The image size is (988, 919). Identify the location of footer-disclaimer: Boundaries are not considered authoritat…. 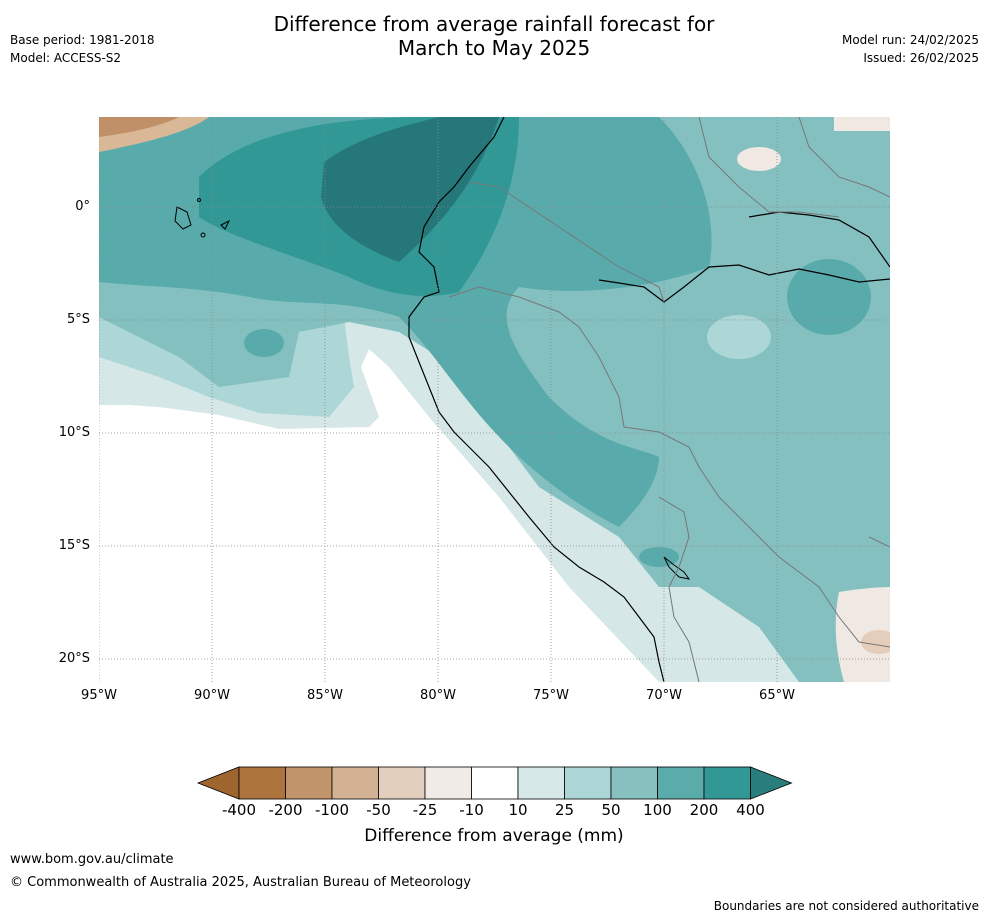
(846, 906).